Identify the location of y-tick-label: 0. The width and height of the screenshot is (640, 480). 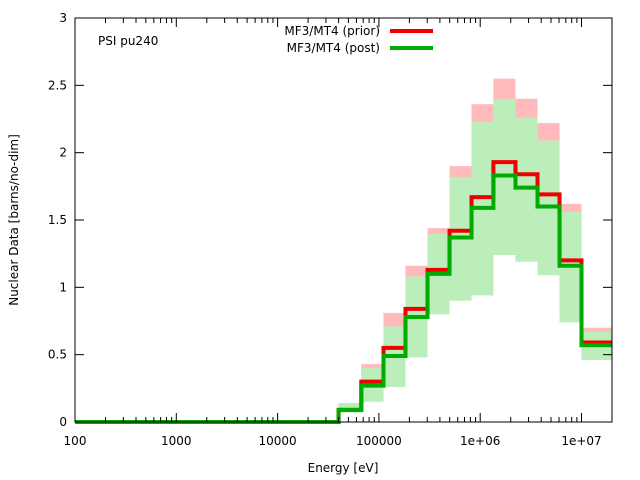
(63, 422).